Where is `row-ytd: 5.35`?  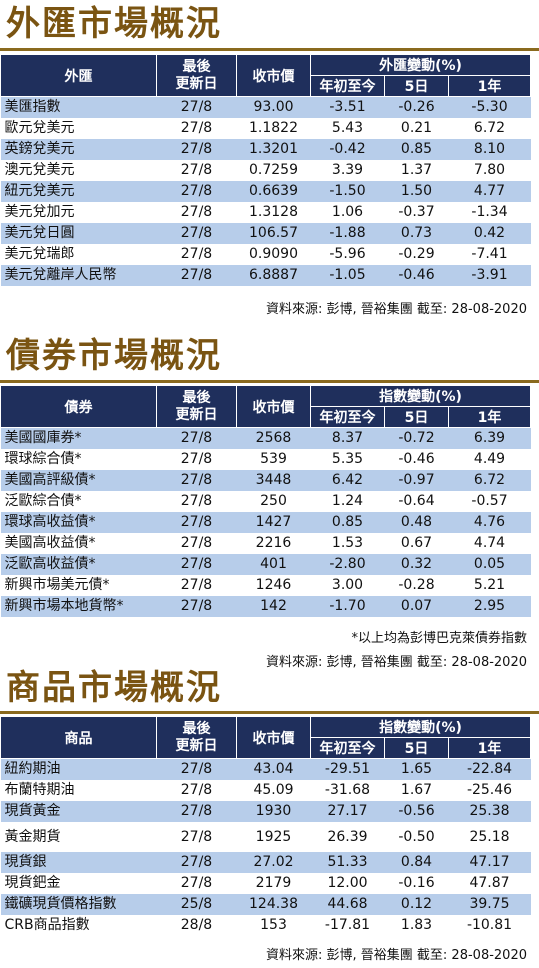 row-ytd: 5.35 is located at coordinates (347, 459).